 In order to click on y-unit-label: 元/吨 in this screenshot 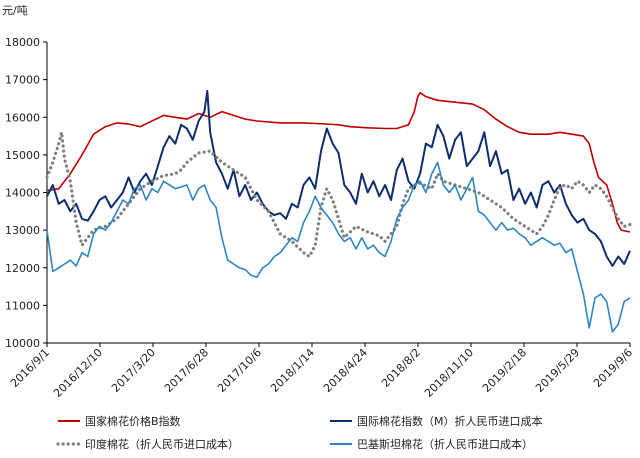, I will do `click(15, 10)`.